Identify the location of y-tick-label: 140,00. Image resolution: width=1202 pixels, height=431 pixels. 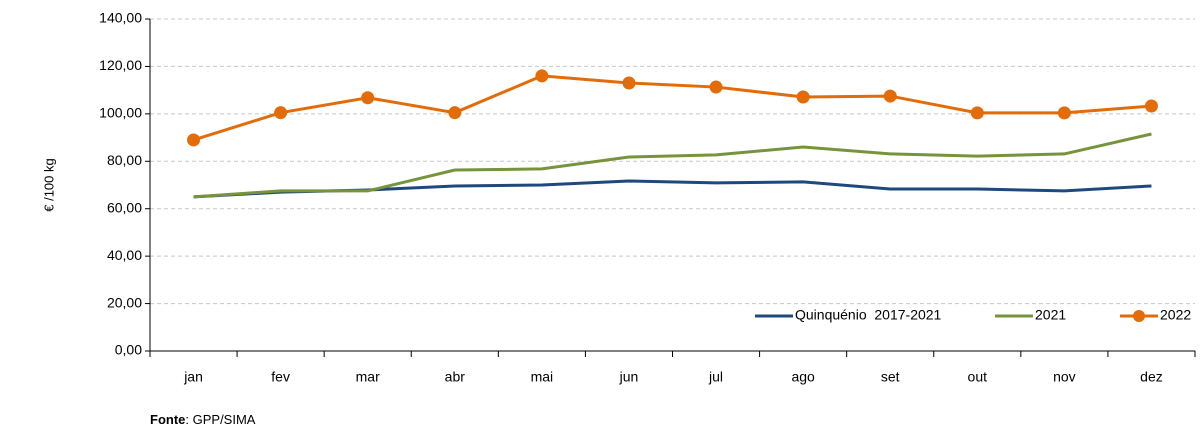
(120, 18).